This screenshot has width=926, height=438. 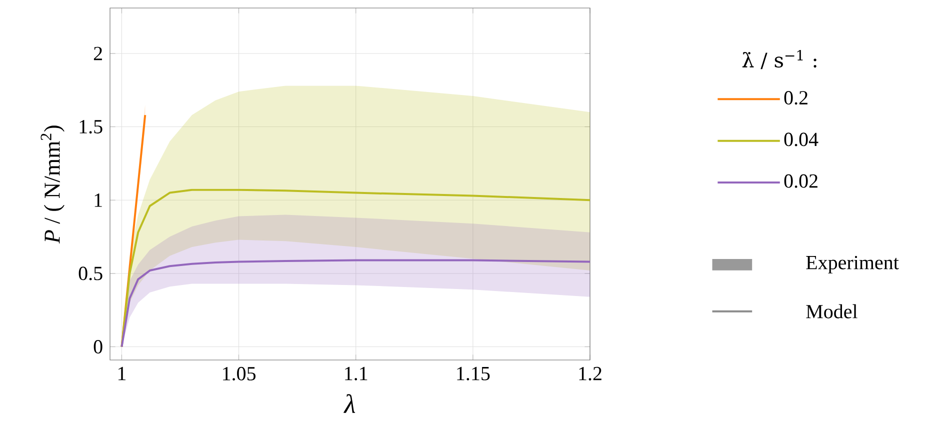 I want to click on y-tick-label: 1, so click(x=98, y=200).